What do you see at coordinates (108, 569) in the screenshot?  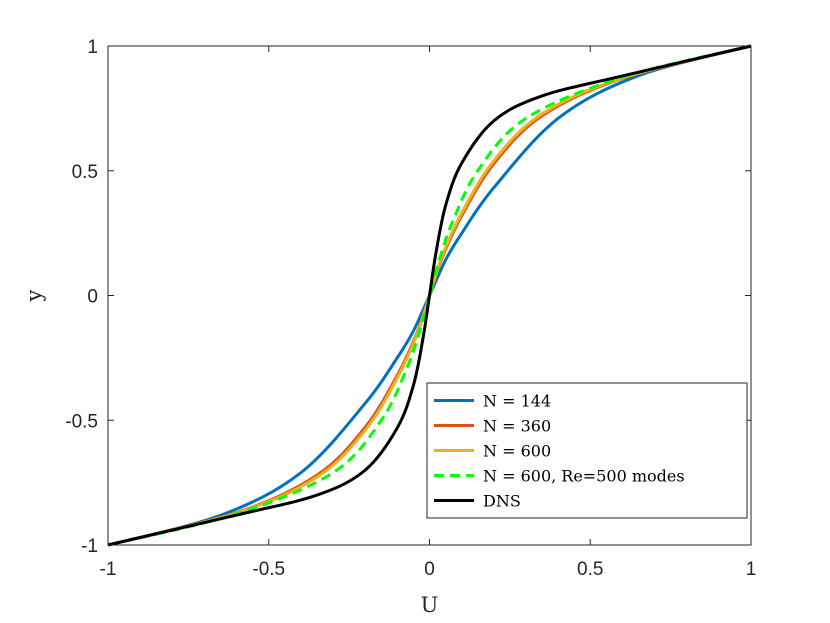 I see `x-tick-label: -1` at bounding box center [108, 569].